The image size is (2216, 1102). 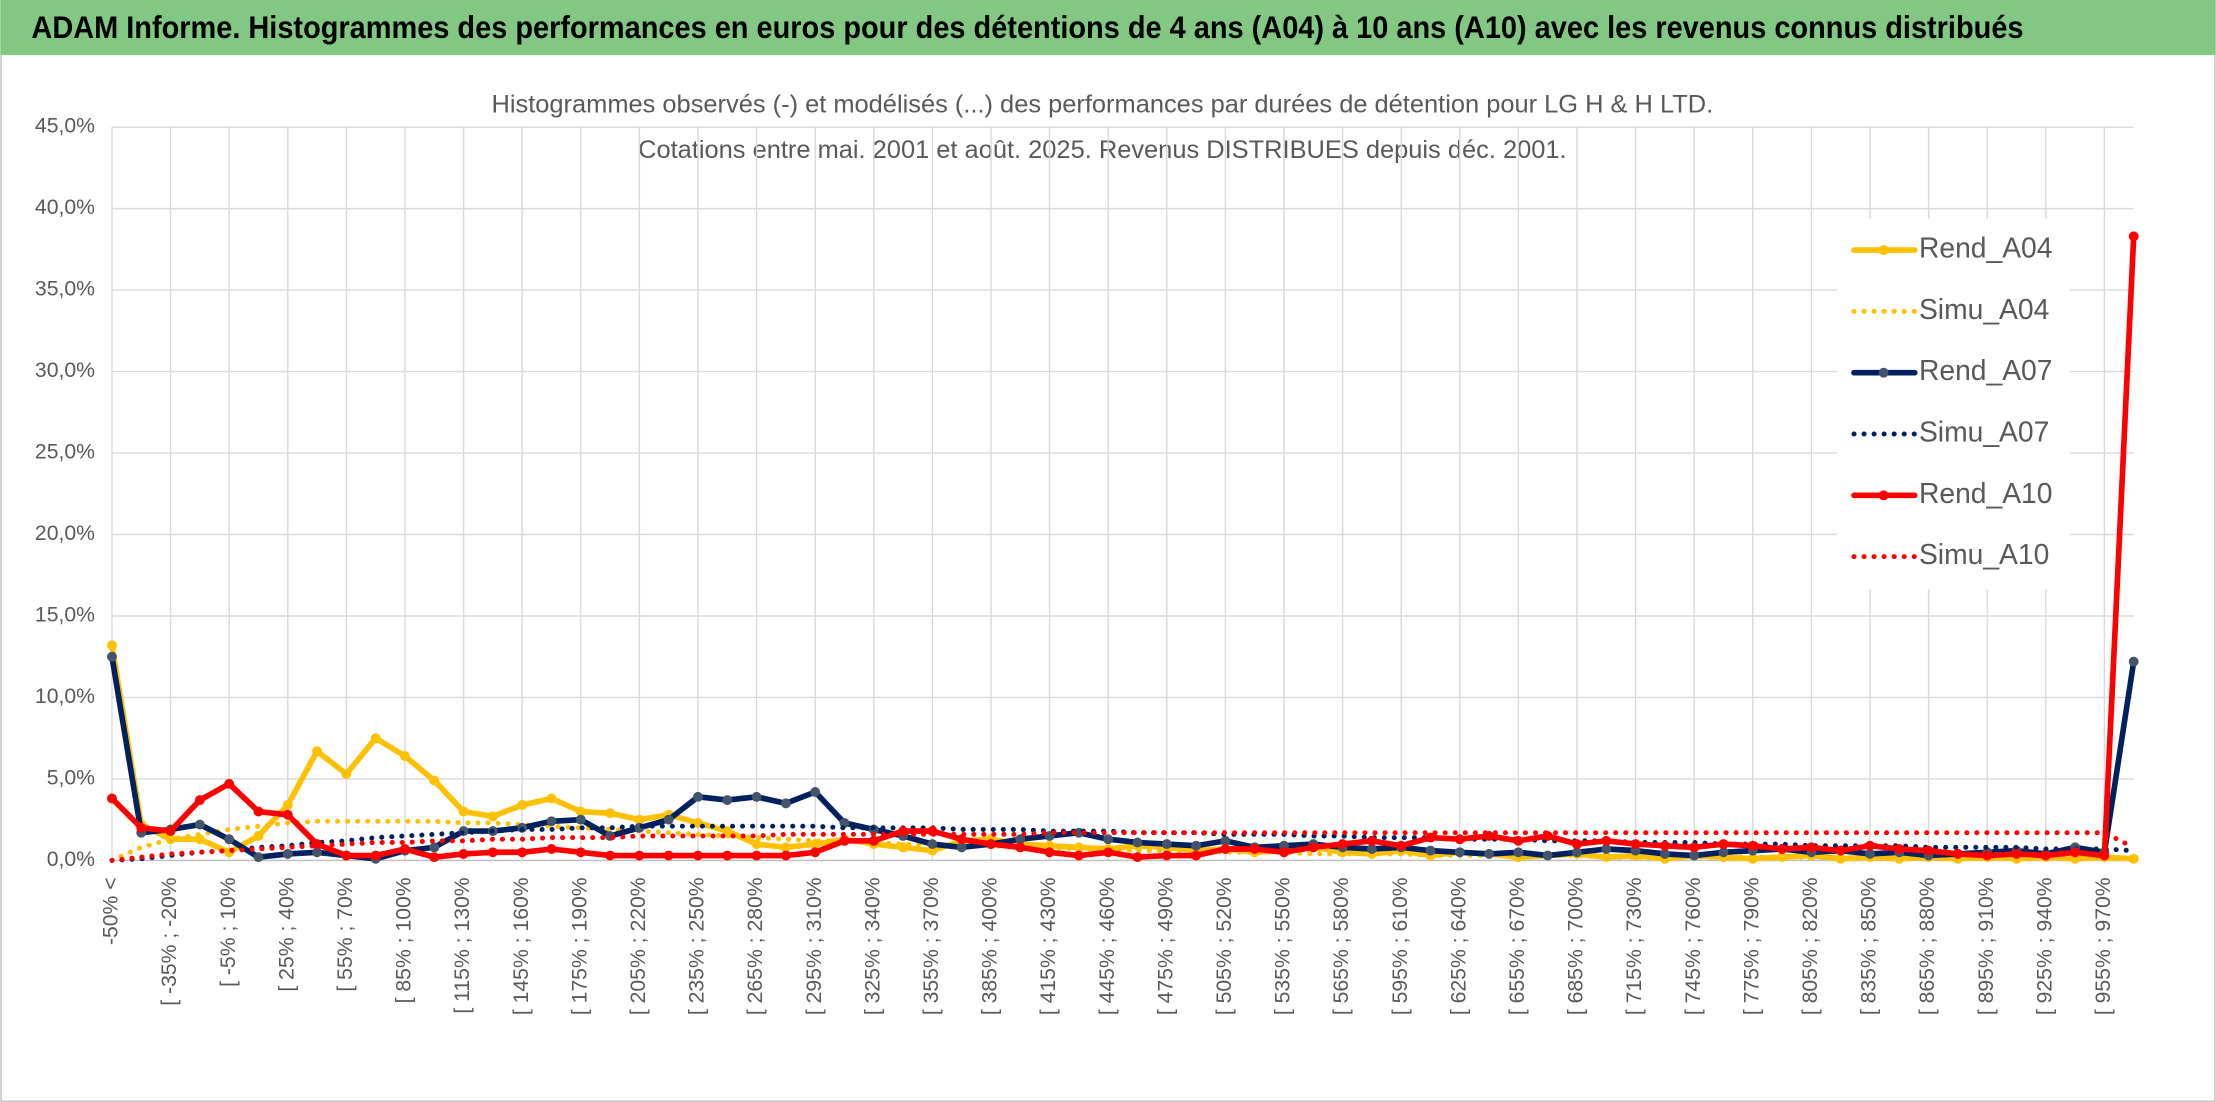 What do you see at coordinates (111, 911) in the screenshot?
I see `x-tick-label: -50% <` at bounding box center [111, 911].